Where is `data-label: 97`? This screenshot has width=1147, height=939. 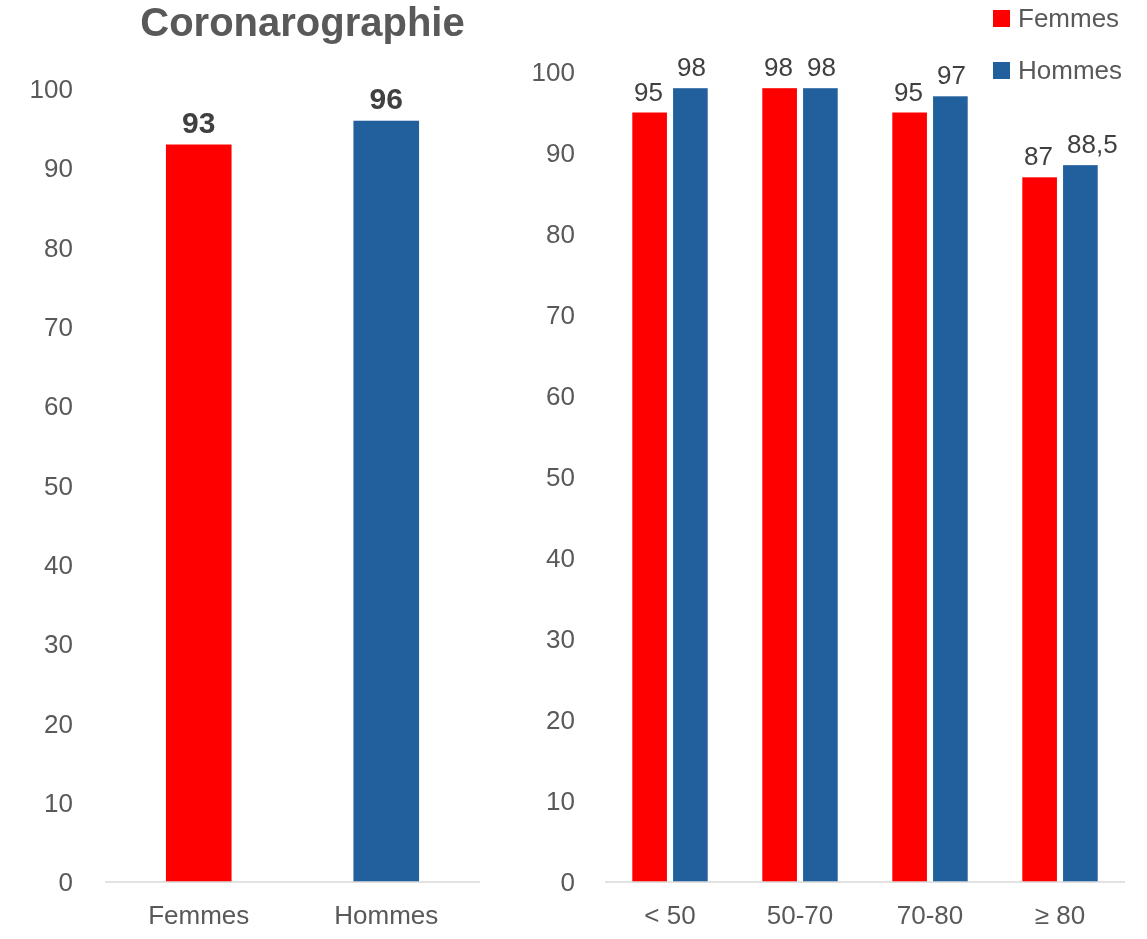
data-label: 97 is located at coordinates (951, 75).